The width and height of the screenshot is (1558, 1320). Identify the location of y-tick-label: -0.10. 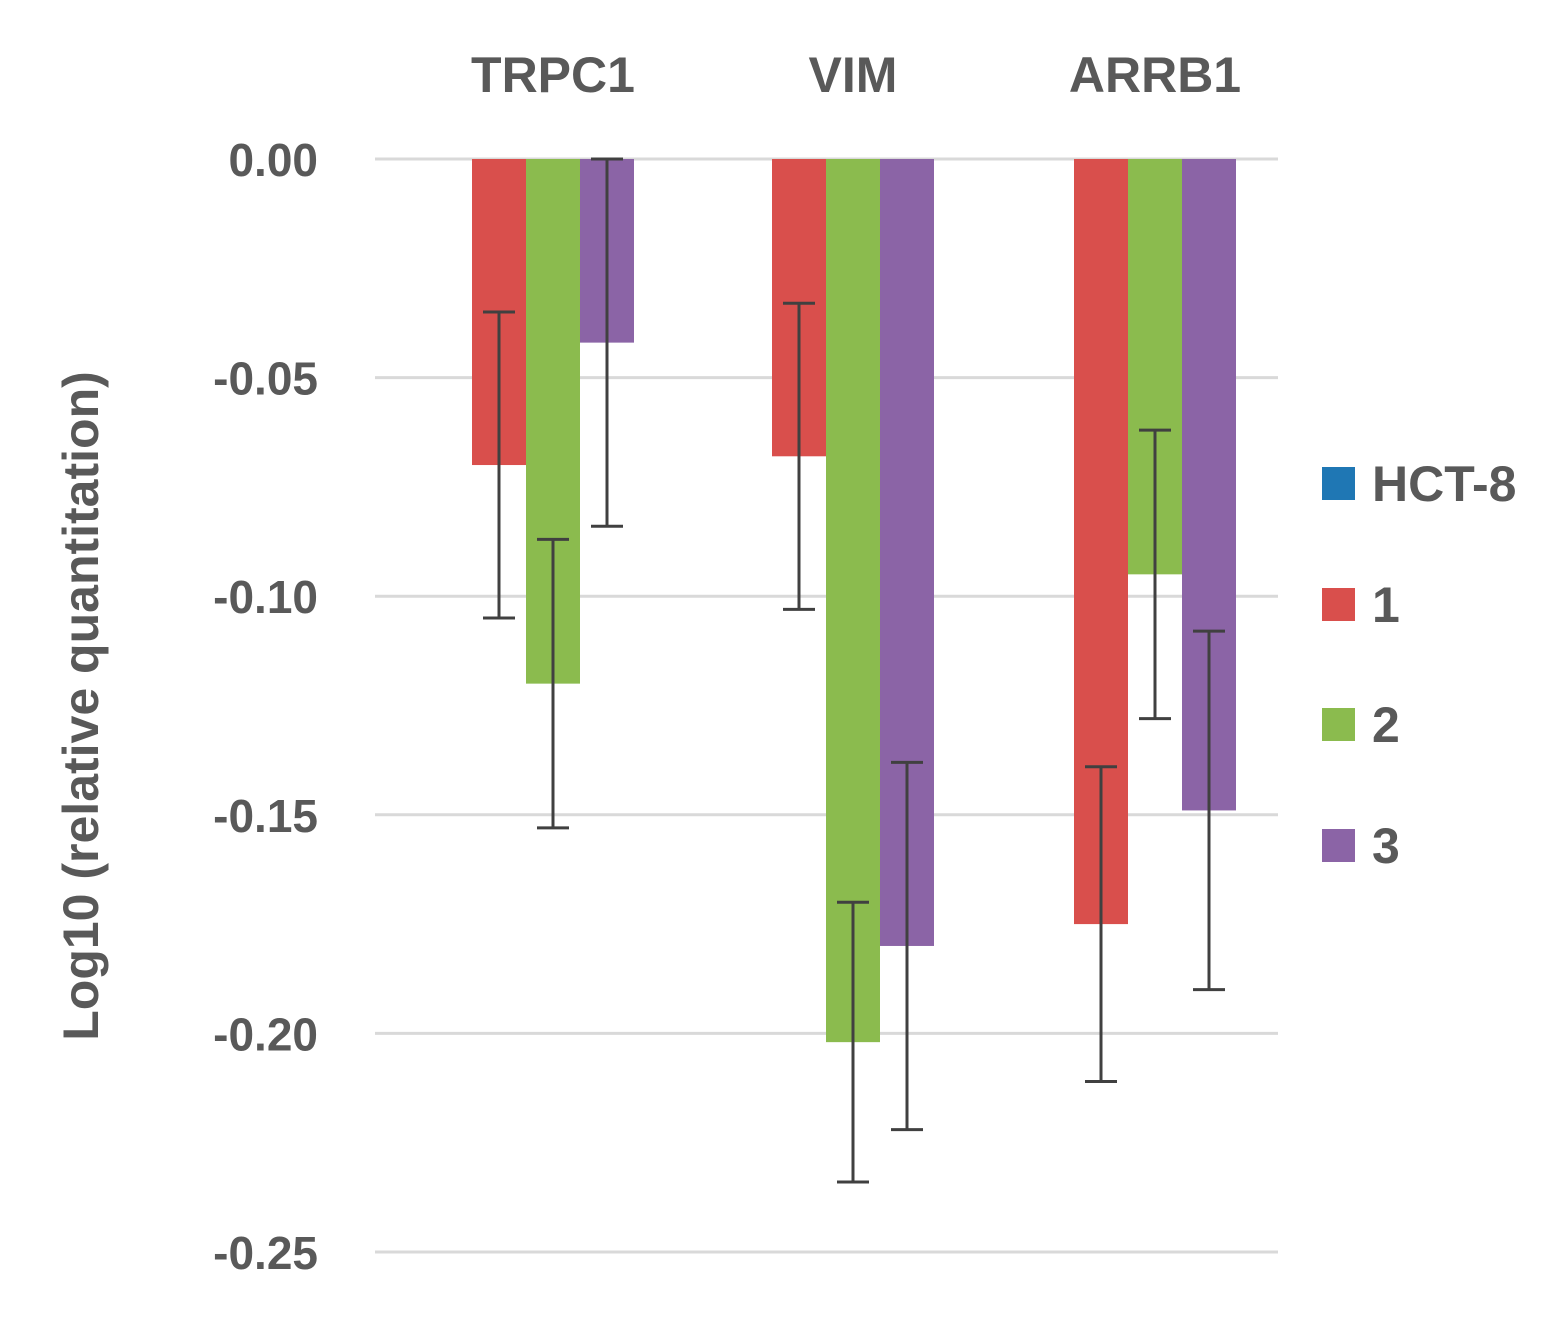
(265, 597).